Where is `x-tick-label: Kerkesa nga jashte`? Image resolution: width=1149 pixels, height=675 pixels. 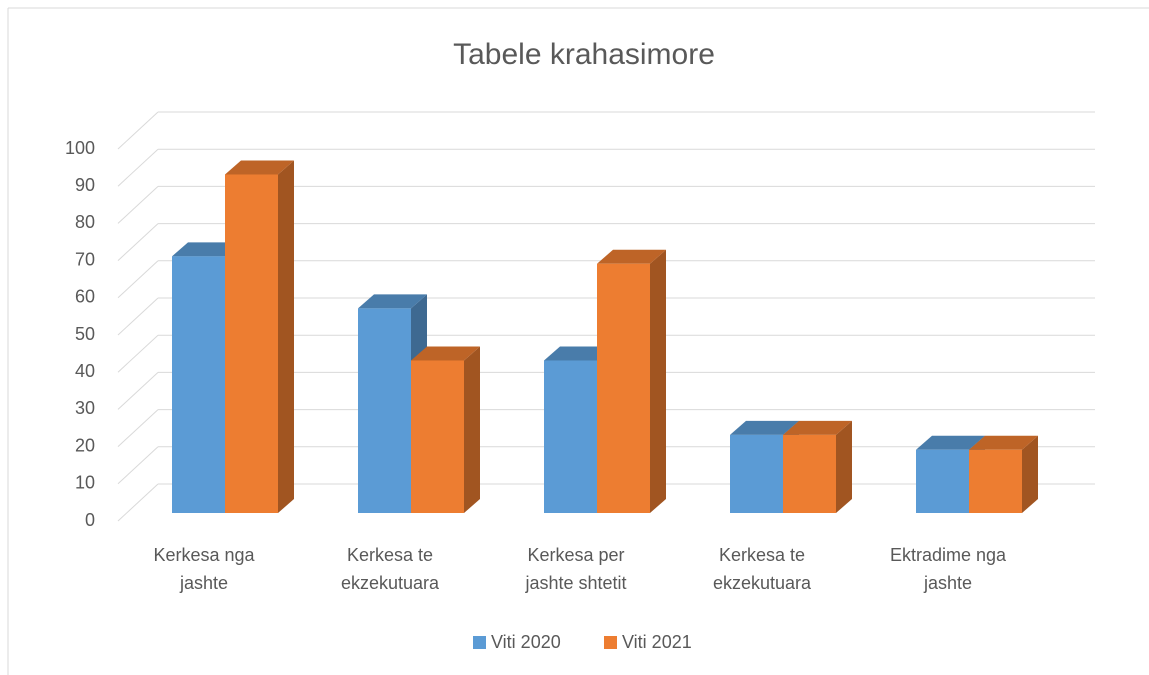
x-tick-label: Kerkesa nga jashte is located at coordinates (204, 569).